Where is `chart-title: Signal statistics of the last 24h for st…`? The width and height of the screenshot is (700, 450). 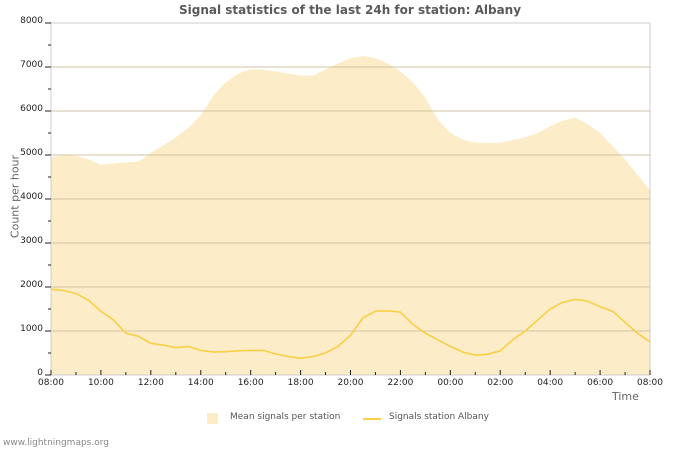
chart-title: Signal statistics of the last 24h for st… is located at coordinates (350, 10).